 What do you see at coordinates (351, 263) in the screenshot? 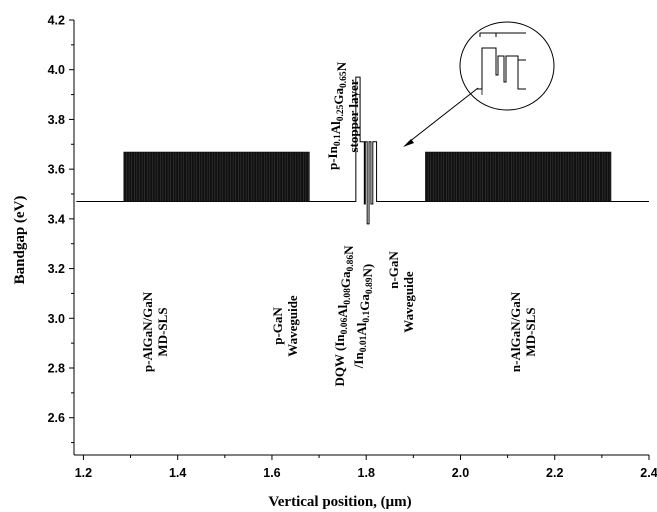
I see `subscript: 0.86` at bounding box center [351, 263].